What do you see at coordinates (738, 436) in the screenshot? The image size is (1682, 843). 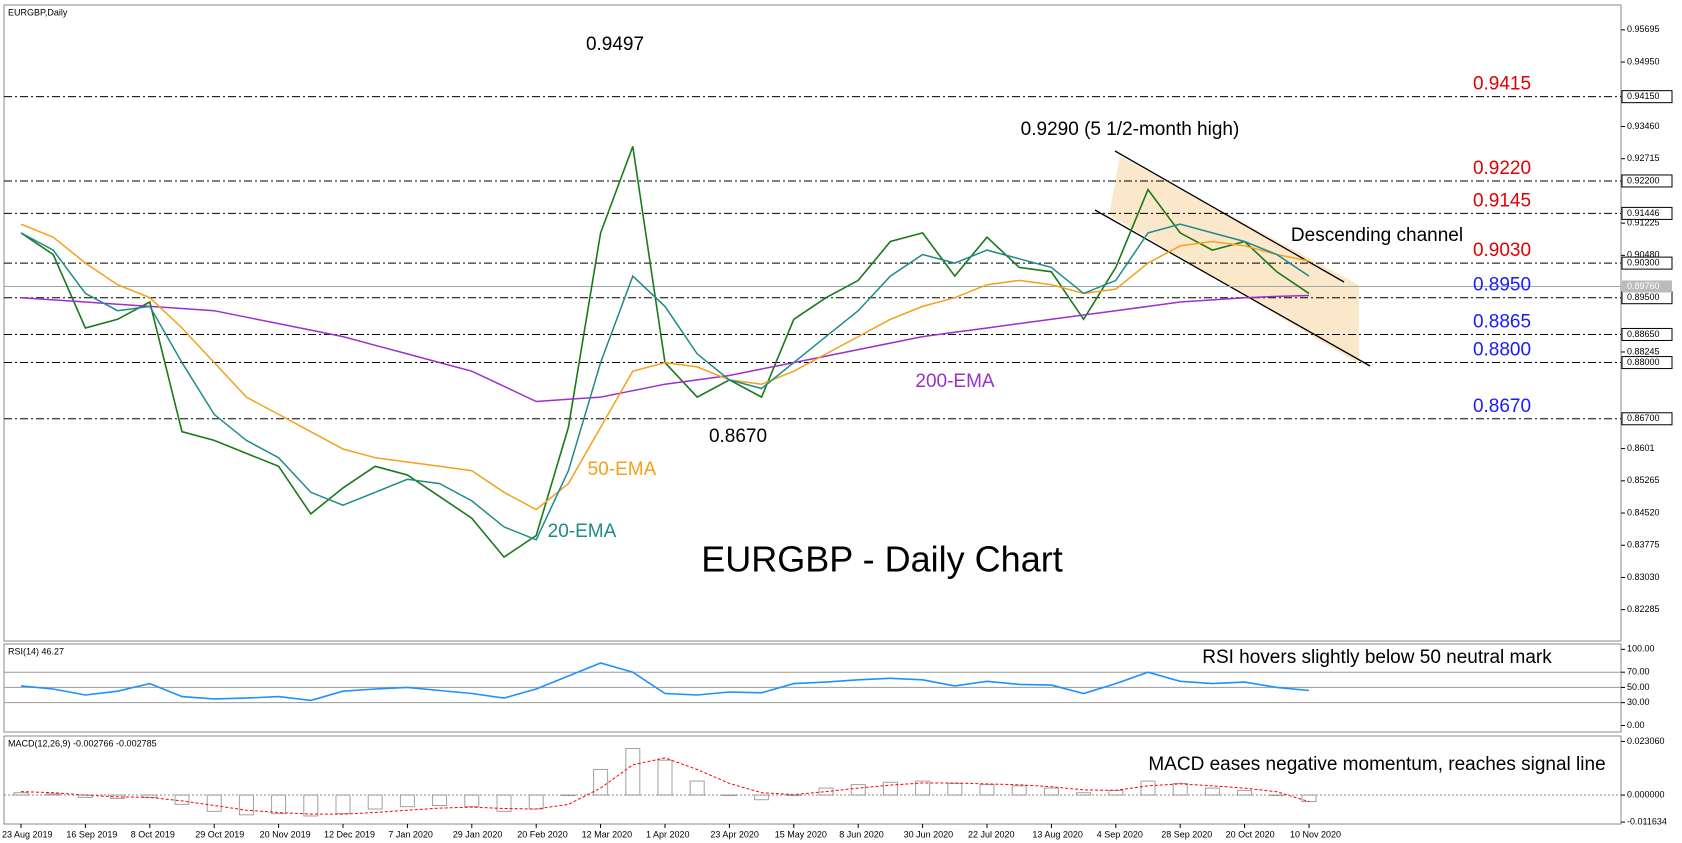 I see `annotation: 0.8670` at bounding box center [738, 436].